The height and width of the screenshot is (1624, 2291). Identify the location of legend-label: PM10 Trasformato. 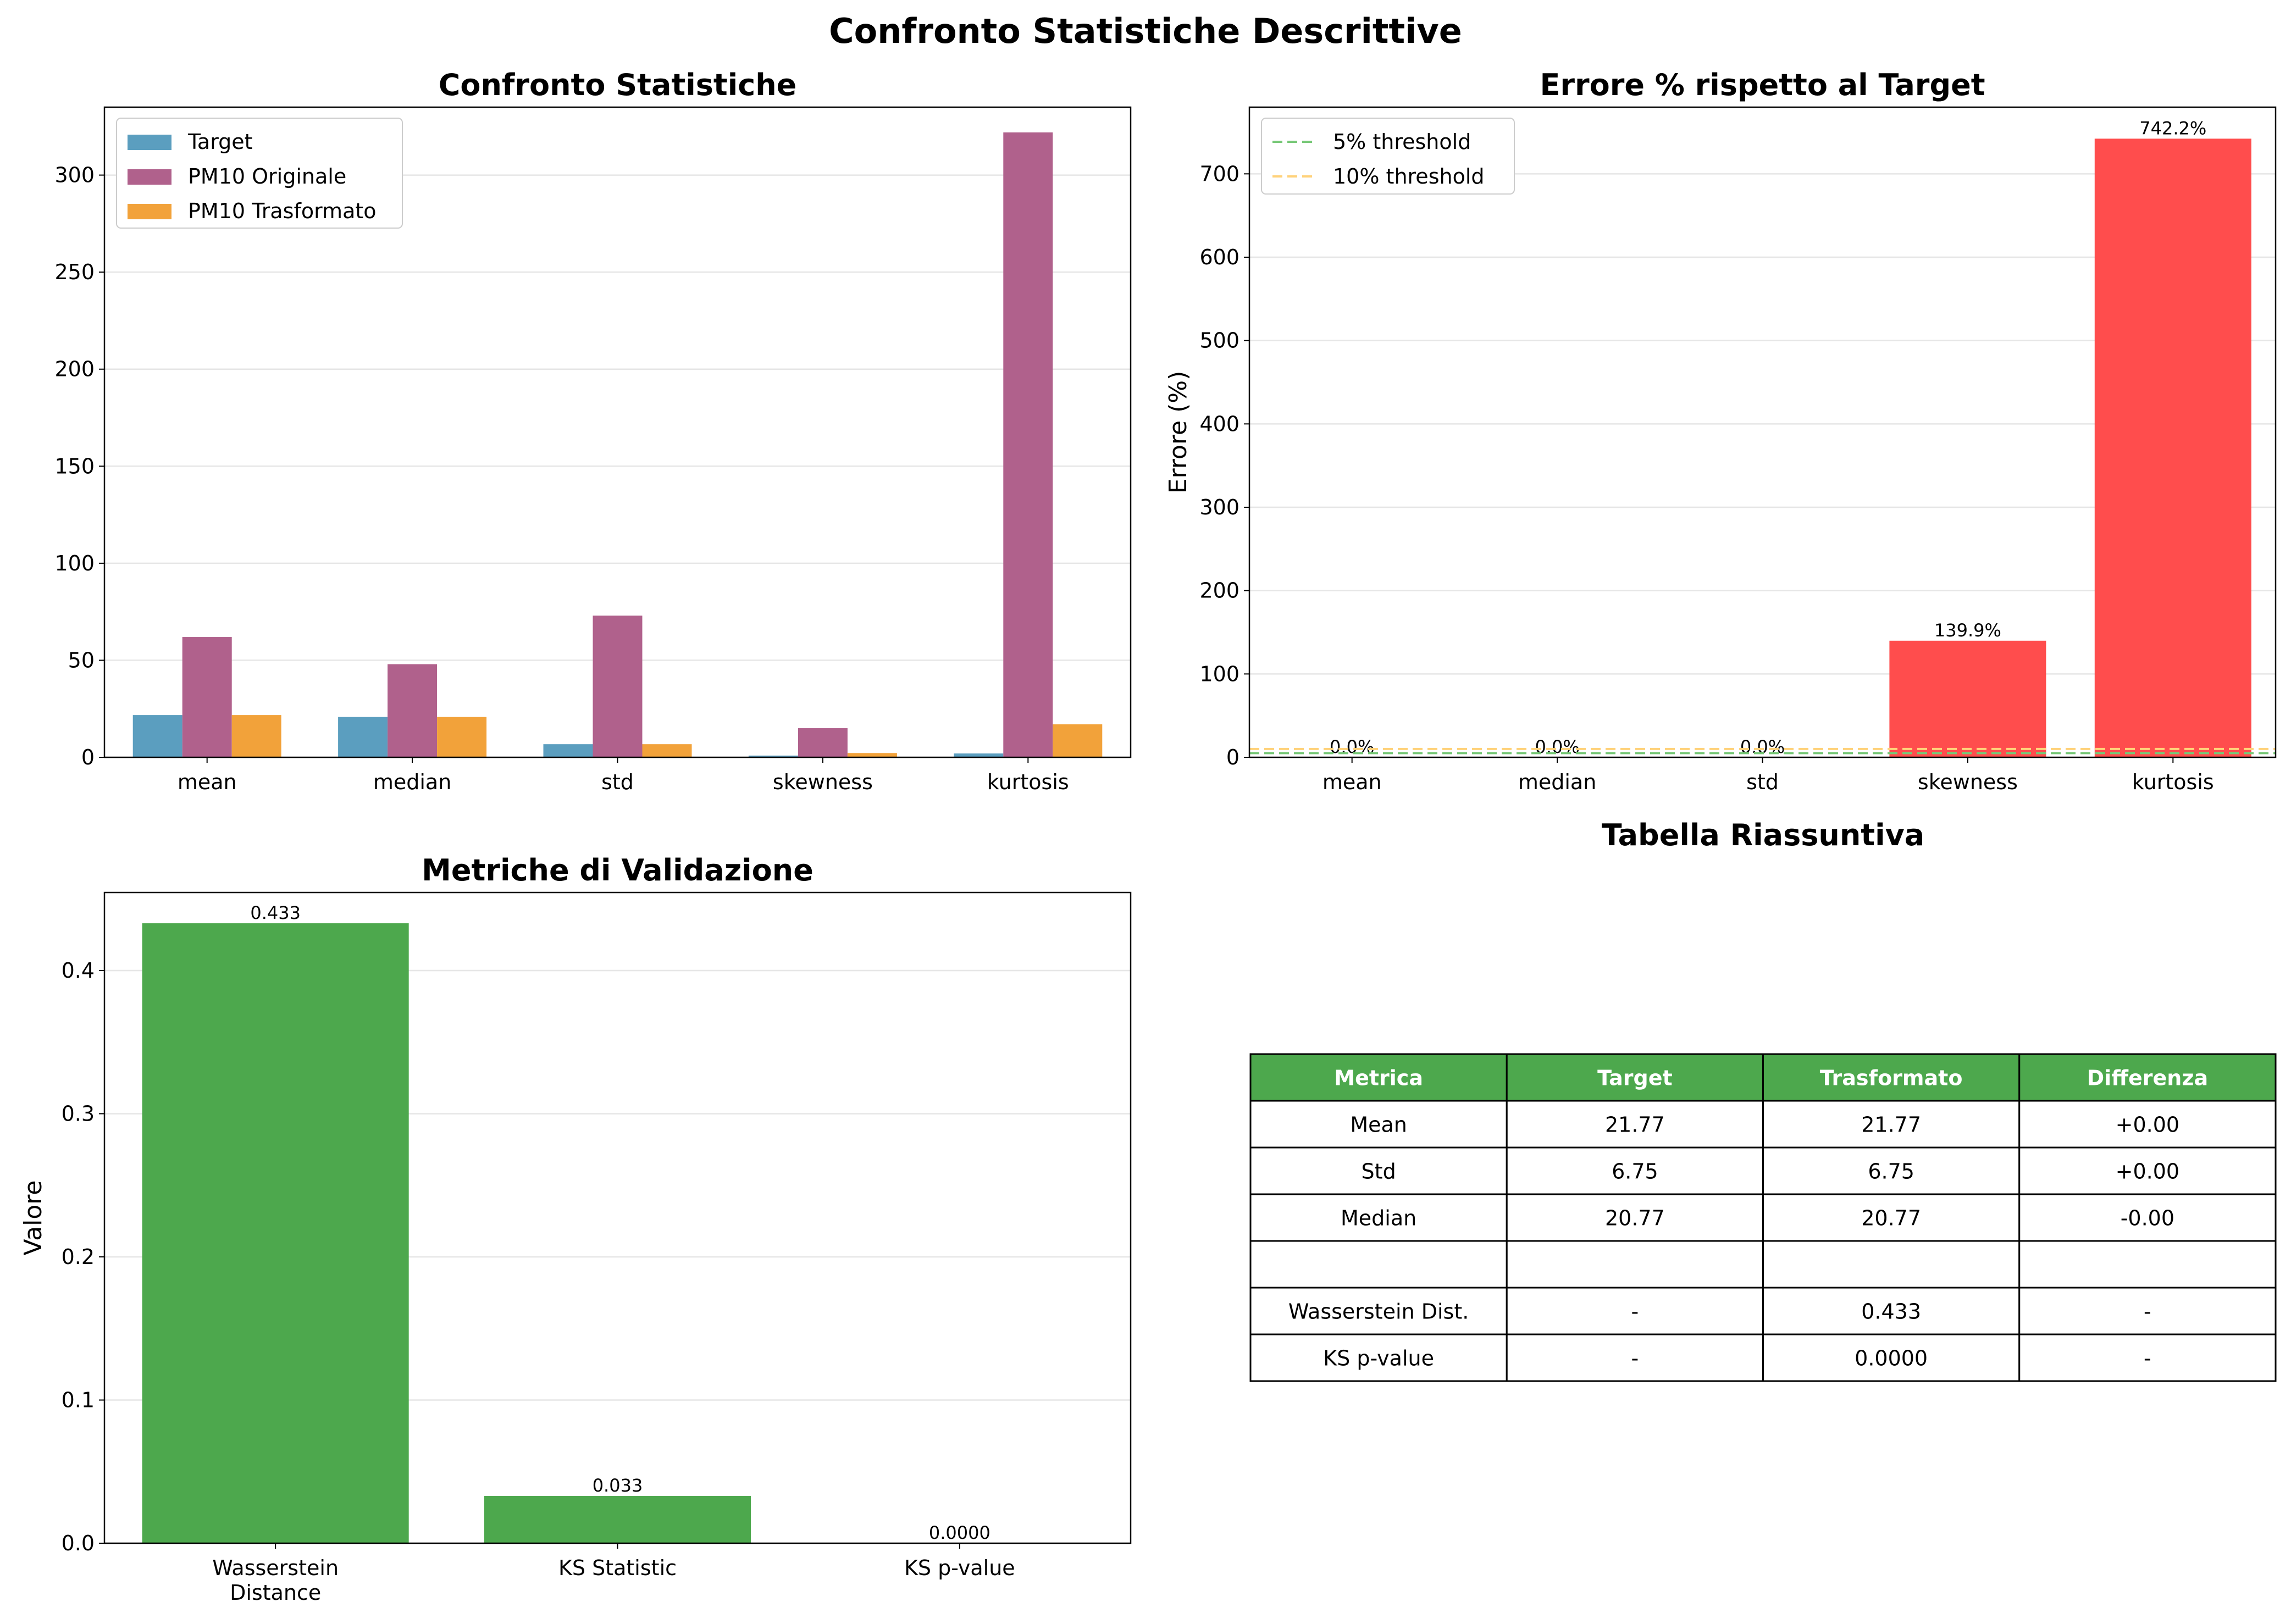
(282, 211).